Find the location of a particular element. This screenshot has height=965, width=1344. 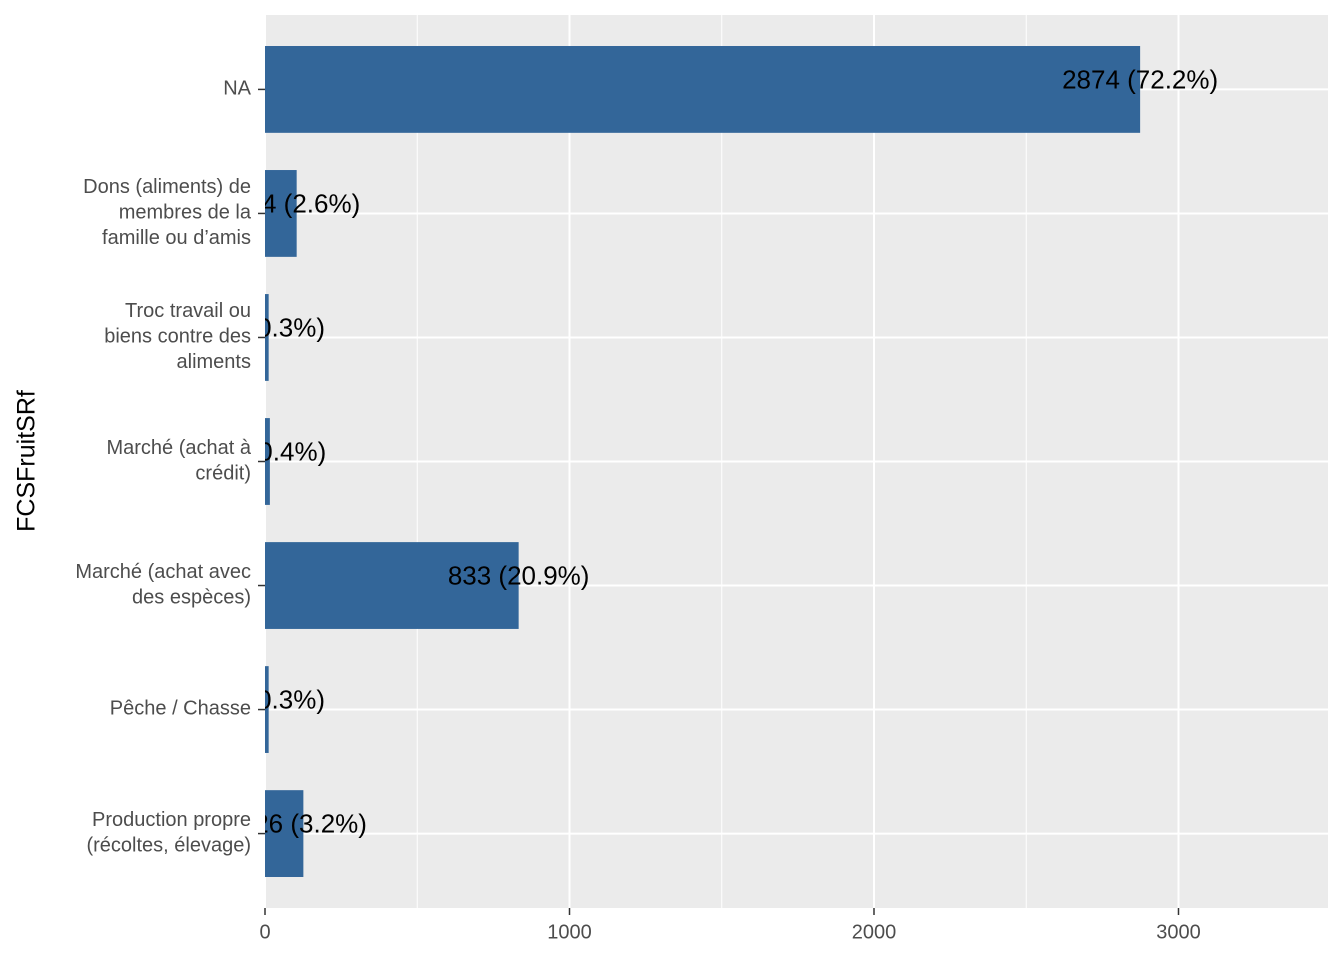

value-label: 2874 (72.2%) is located at coordinates (1140, 79).